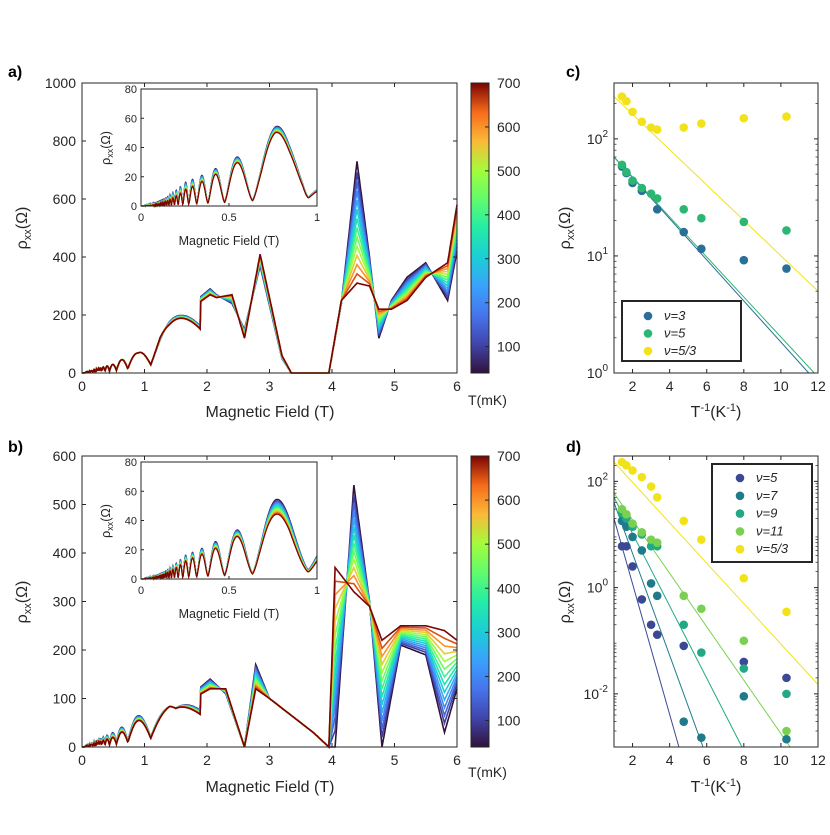 Image resolution: width=830 pixels, height=835 pixels. Describe the element at coordinates (65, 553) in the screenshot. I see `y-tick-label: 400` at that location.